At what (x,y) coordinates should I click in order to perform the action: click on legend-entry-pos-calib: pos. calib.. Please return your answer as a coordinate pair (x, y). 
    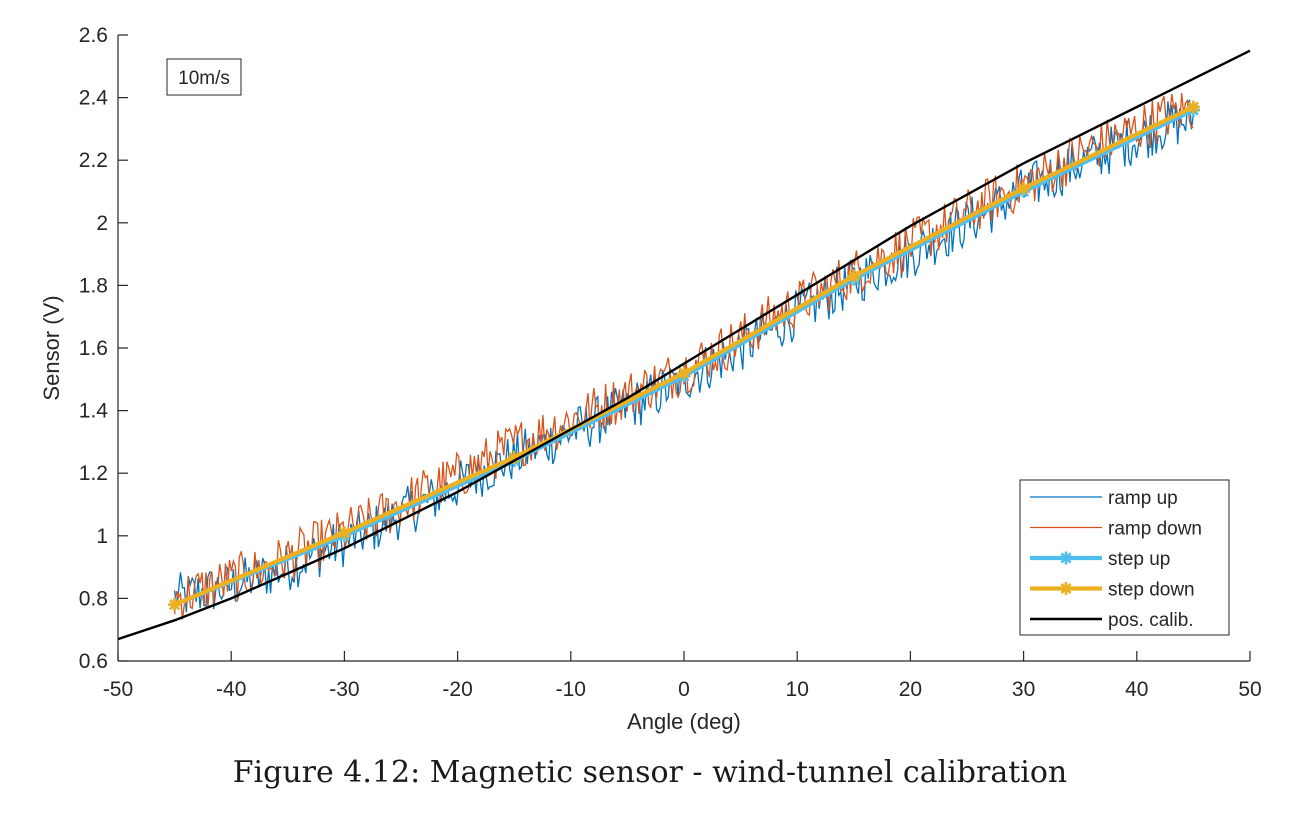
    Looking at the image, I should click on (1112, 620).